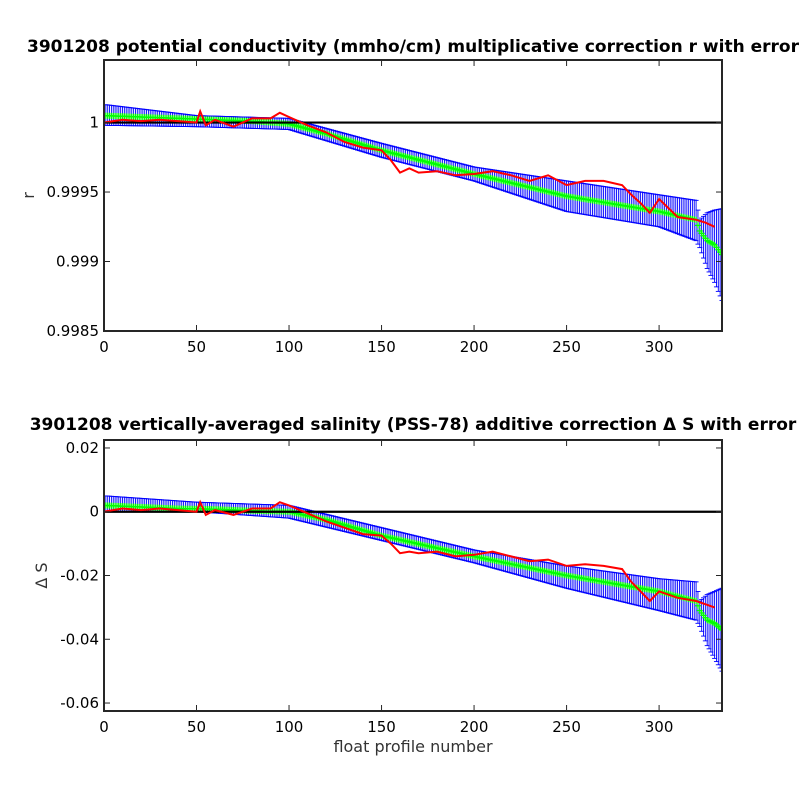 The width and height of the screenshot is (800, 800). What do you see at coordinates (28, 195) in the screenshot?
I see `y-axis-label: r` at bounding box center [28, 195].